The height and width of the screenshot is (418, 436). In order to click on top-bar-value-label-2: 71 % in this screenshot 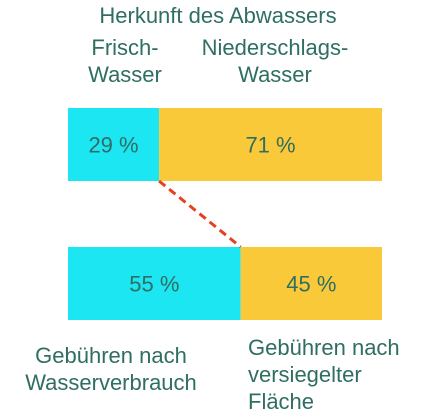, I will do `click(270, 145)`.